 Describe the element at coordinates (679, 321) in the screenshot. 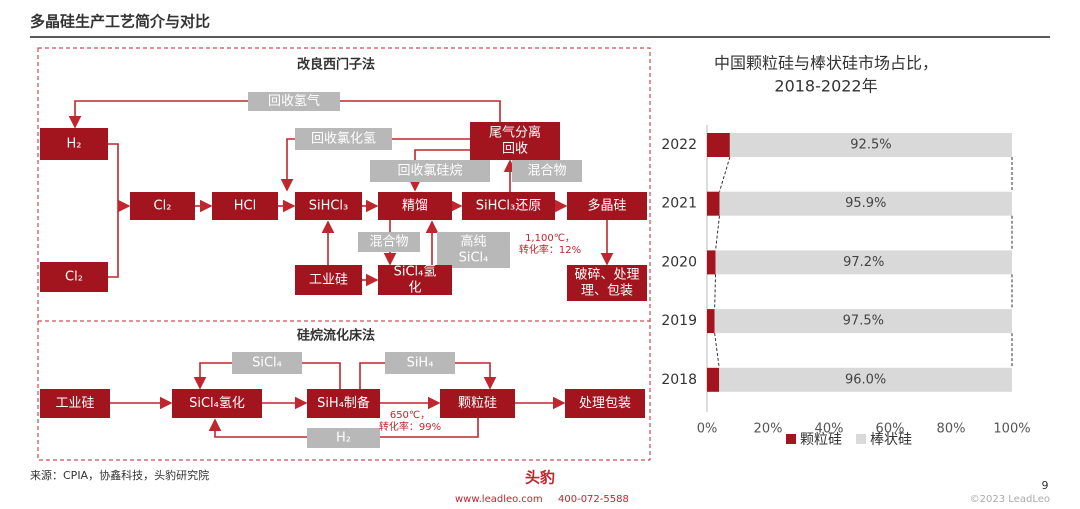

I see `y-tick-label: 2019` at that location.